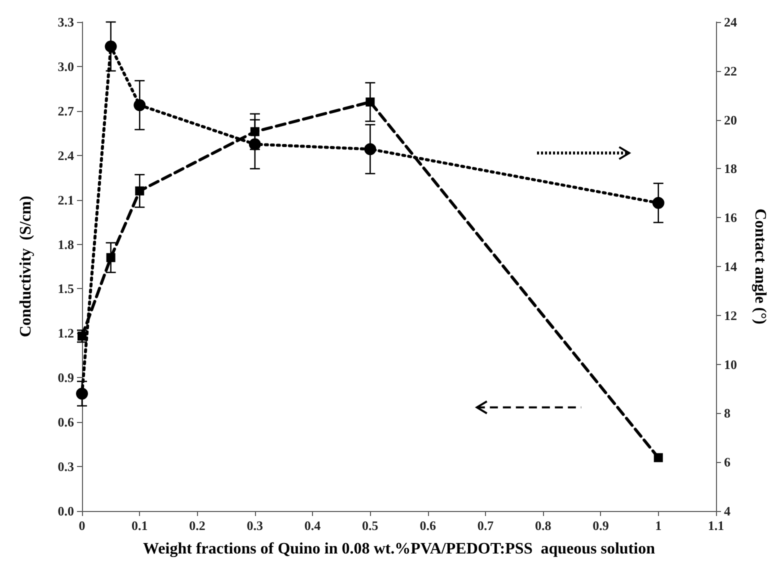  Describe the element at coordinates (730, 315) in the screenshot. I see `y2-tick-label: 12` at that location.